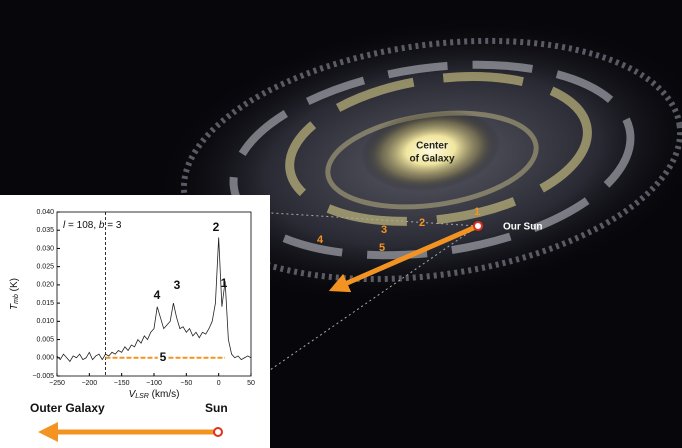 The height and width of the screenshot is (448, 682). I want to click on x-axis-label-part: LSR, so click(142, 396).